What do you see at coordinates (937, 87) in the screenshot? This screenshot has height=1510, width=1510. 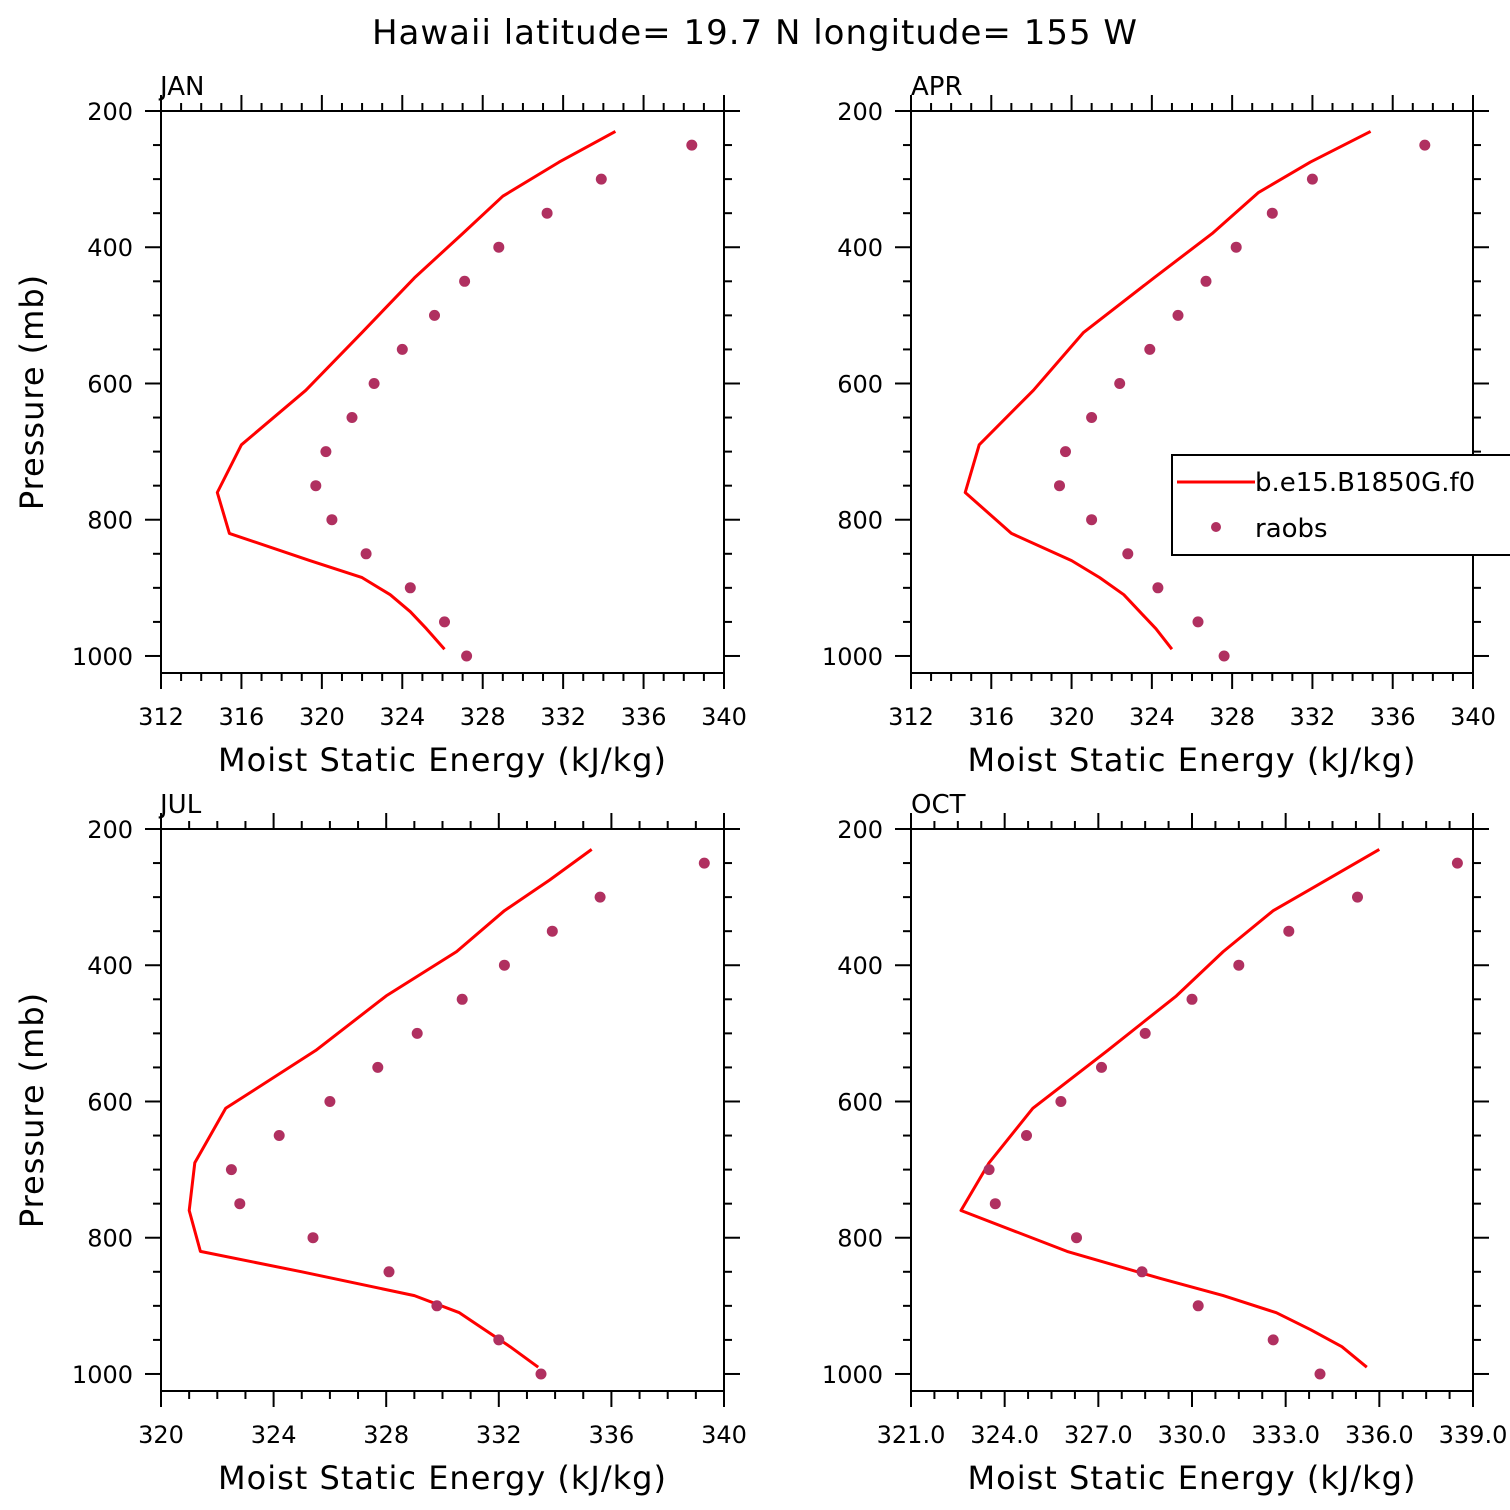 I see `panel-label-apr: APR` at bounding box center [937, 87].